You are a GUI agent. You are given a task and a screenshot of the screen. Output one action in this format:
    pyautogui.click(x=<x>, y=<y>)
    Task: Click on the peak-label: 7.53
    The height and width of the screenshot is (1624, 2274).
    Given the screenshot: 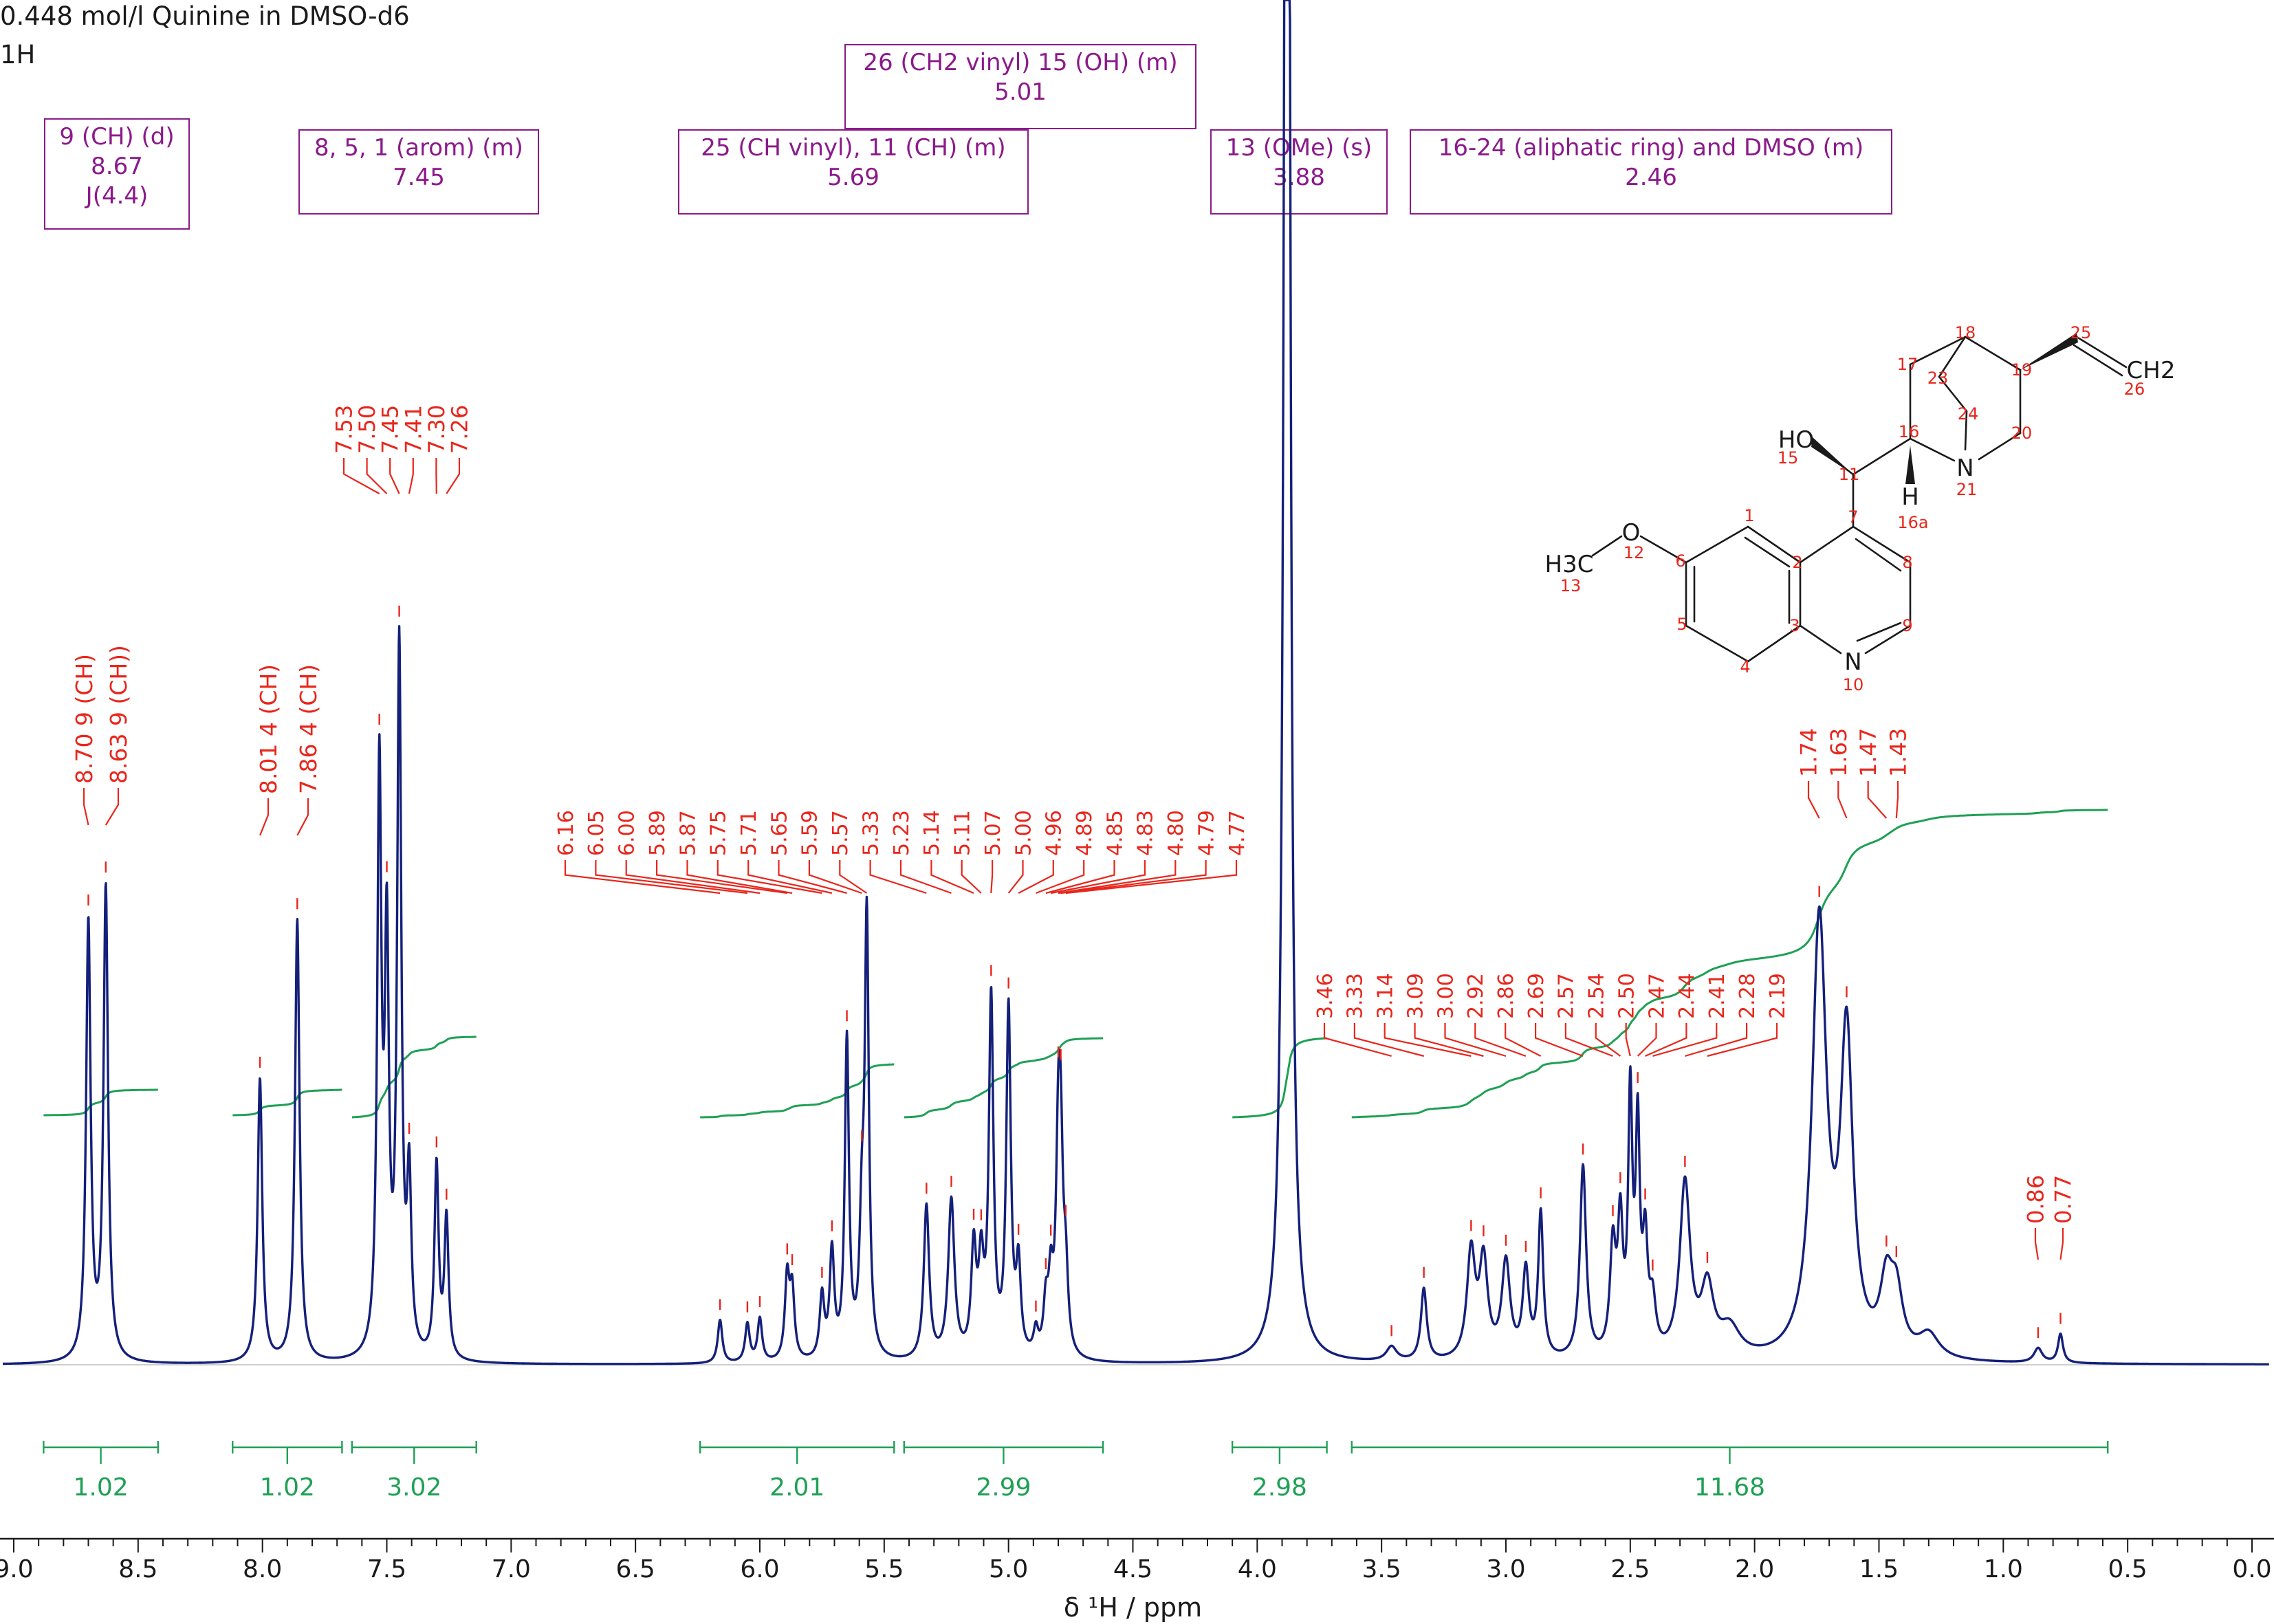 What is the action you would take?
    pyautogui.click(x=344, y=429)
    